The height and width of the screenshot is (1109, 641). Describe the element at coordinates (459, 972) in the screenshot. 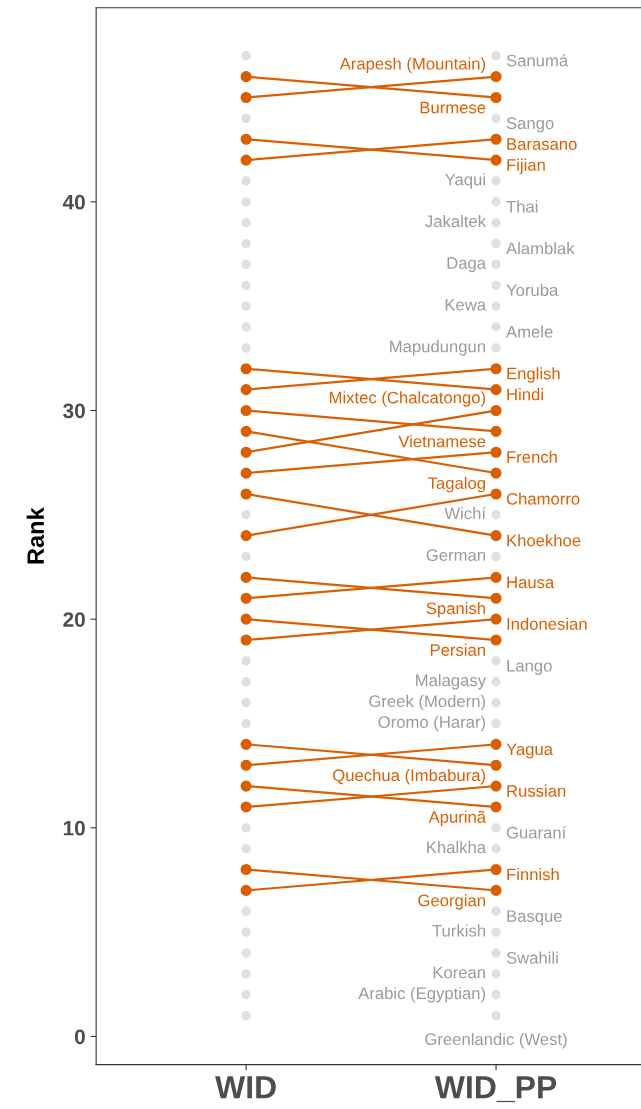

I see `series-label: Korean` at that location.